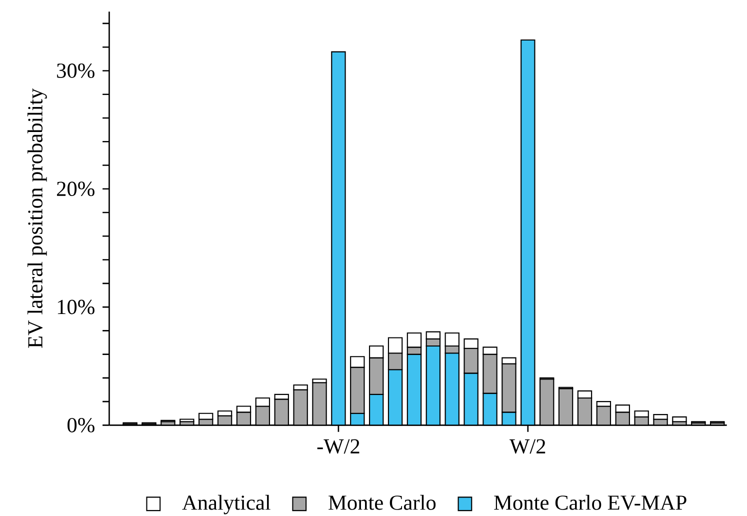 This screenshot has height=516, width=747. Describe the element at coordinates (528, 446) in the screenshot. I see `x-tick-label: W/2` at that location.